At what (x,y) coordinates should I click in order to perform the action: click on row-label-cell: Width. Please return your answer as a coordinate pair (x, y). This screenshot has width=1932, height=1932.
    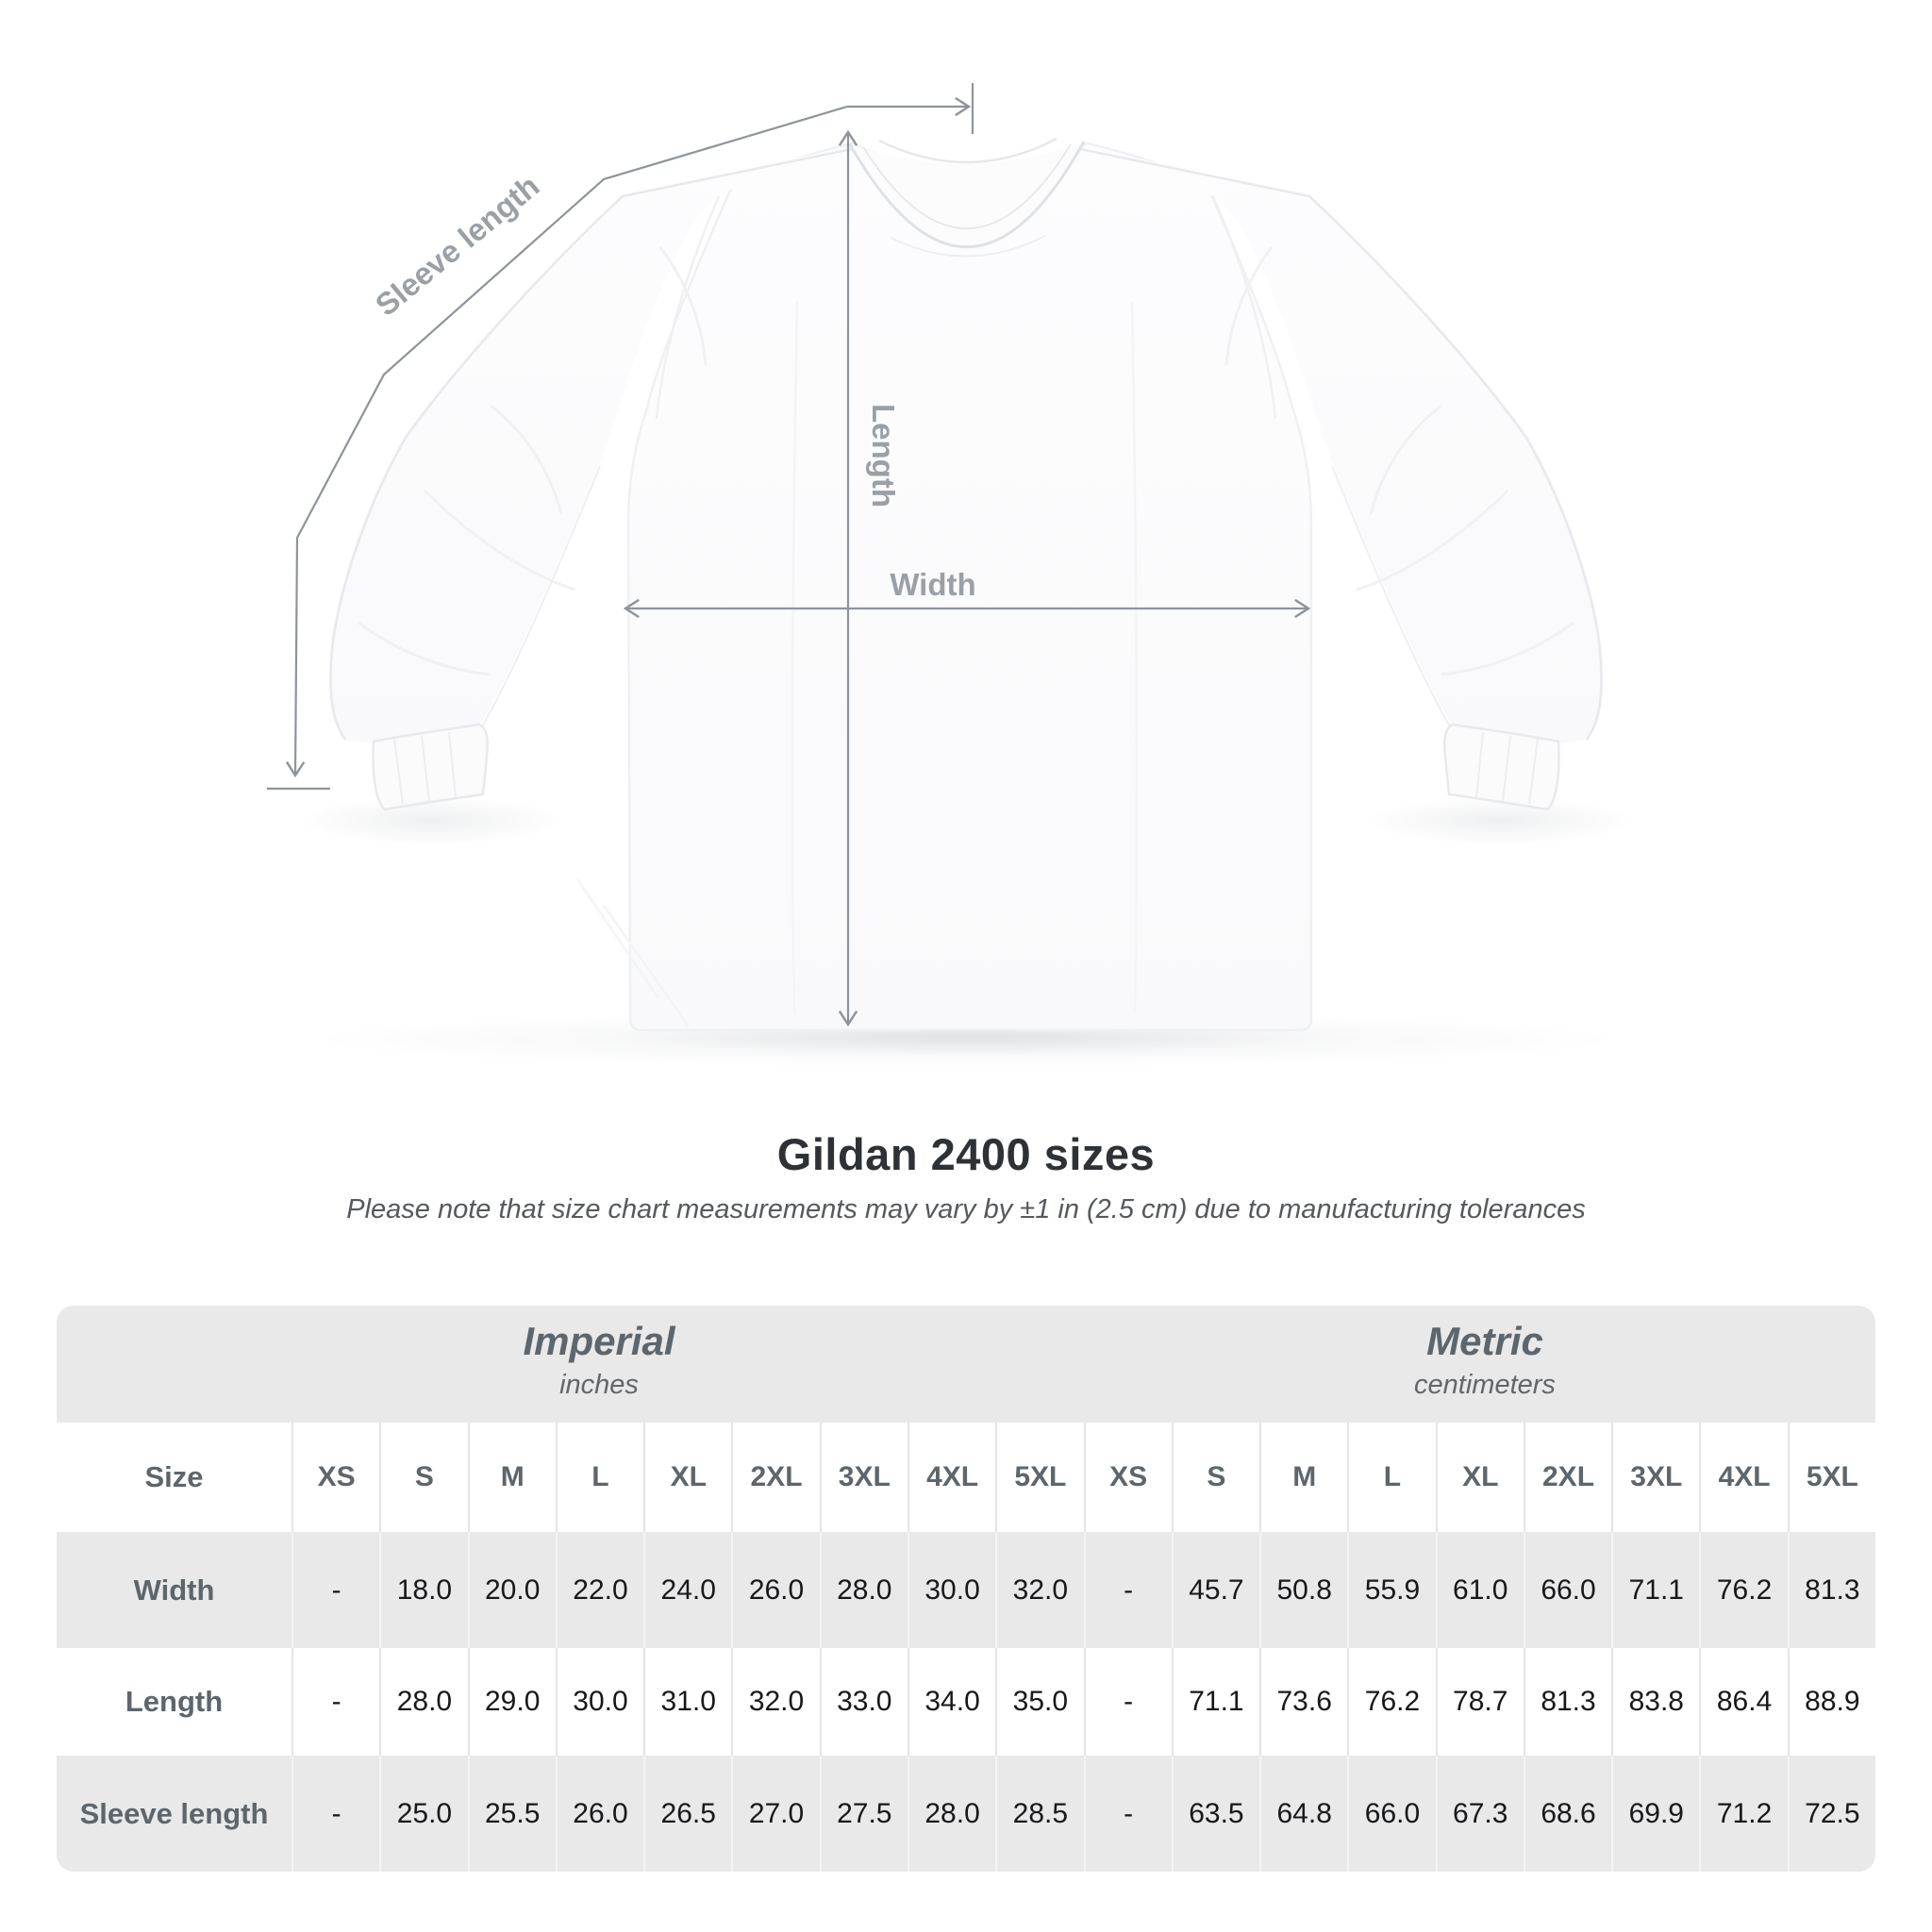
    Looking at the image, I should click on (174, 1590).